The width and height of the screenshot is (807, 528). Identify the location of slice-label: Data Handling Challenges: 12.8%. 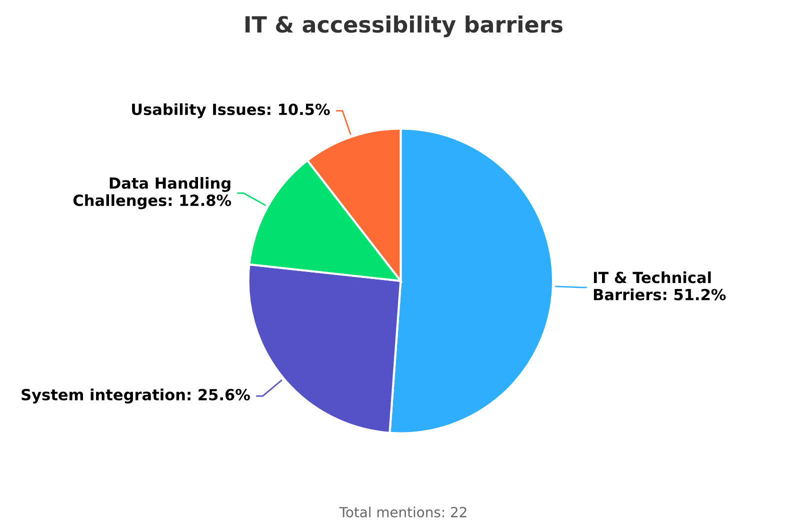
(152, 193).